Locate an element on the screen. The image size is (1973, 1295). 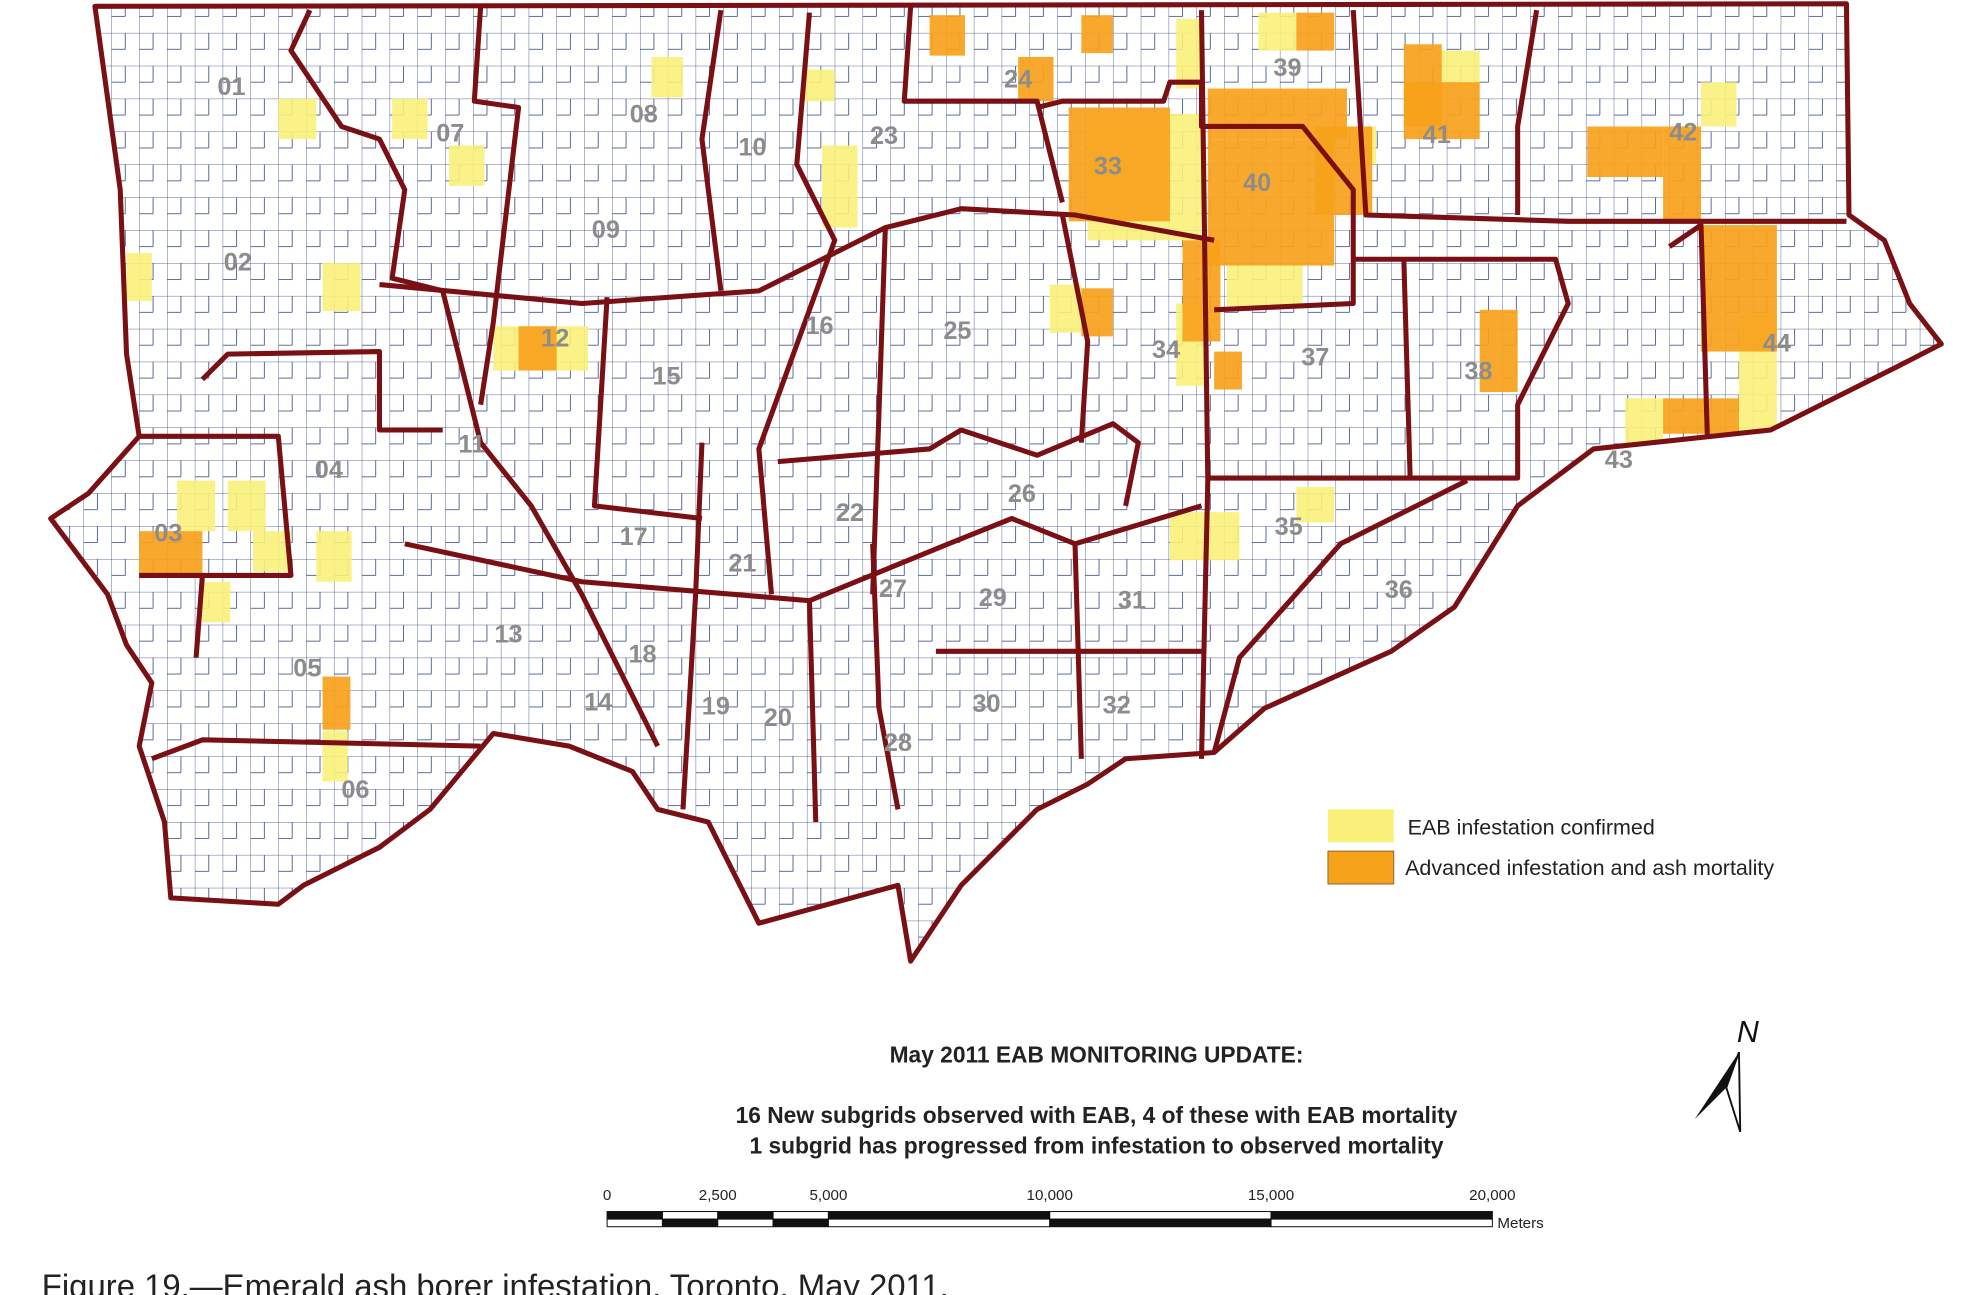
legend-label-confirmed: EAB infestation confirmed is located at coordinates (1531, 828).